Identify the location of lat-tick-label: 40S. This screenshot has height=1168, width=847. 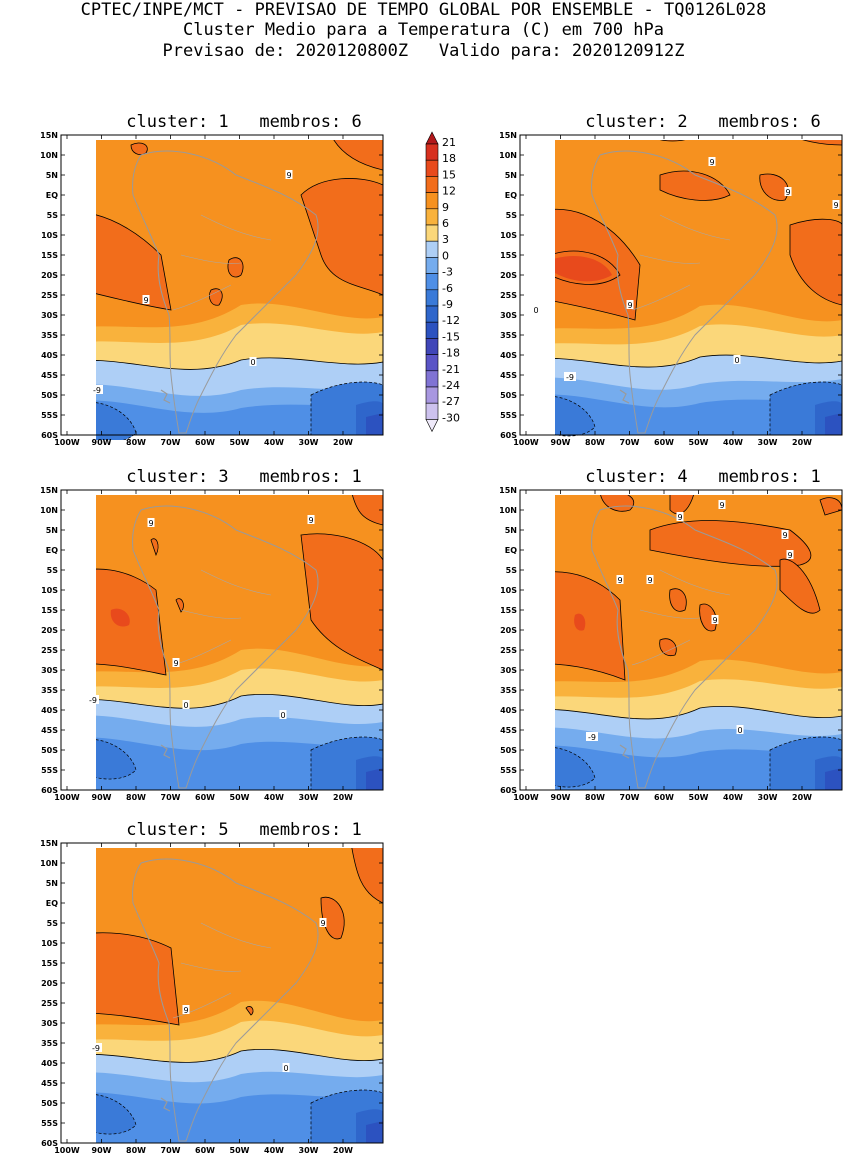
(508, 355).